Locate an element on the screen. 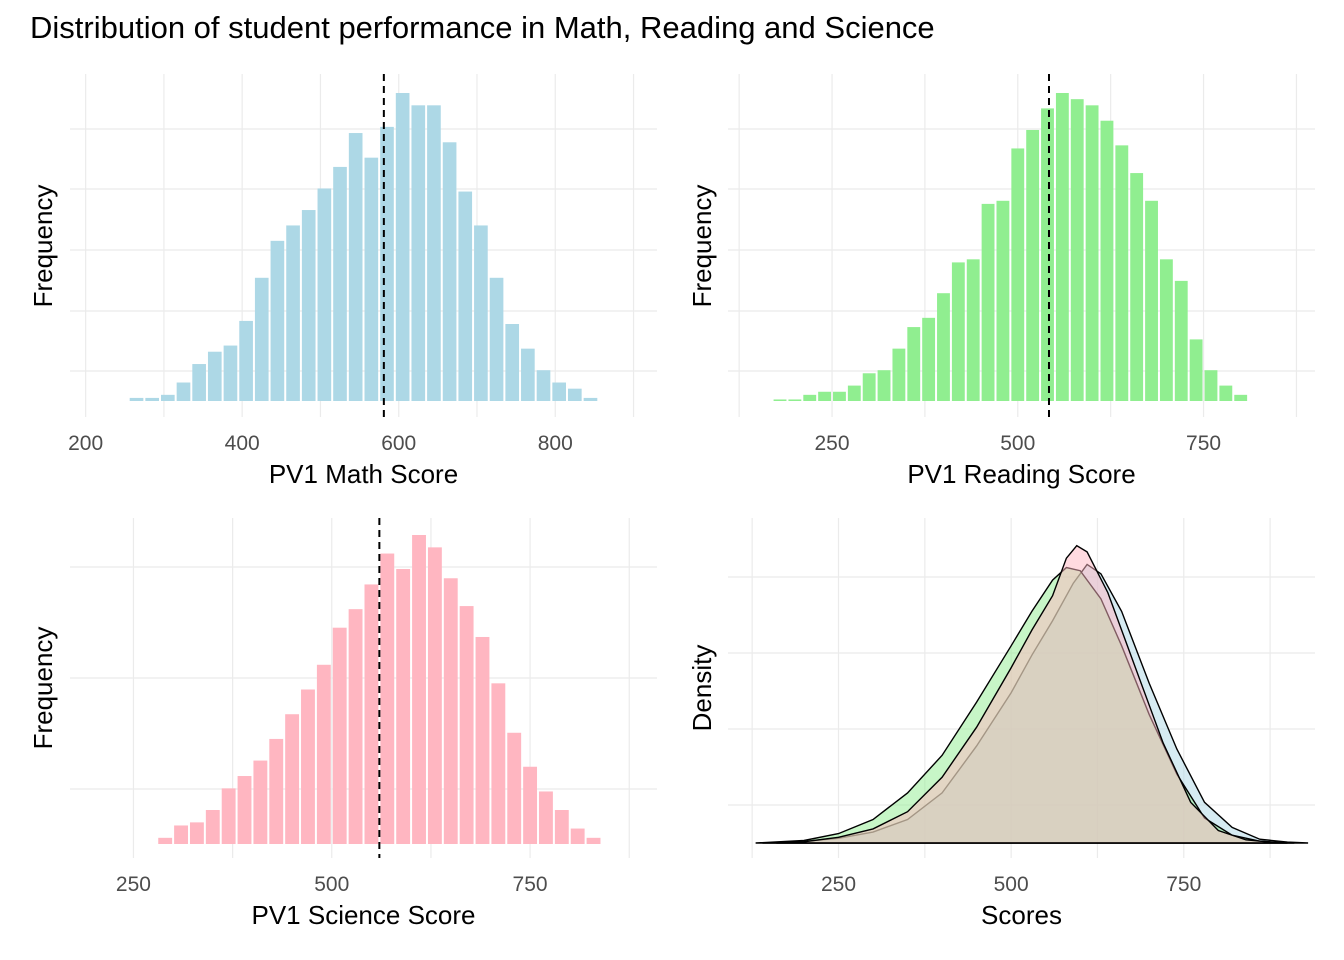 This screenshot has height=960, width=1344. x-axis-label: PV1 Science Score is located at coordinates (363, 915).